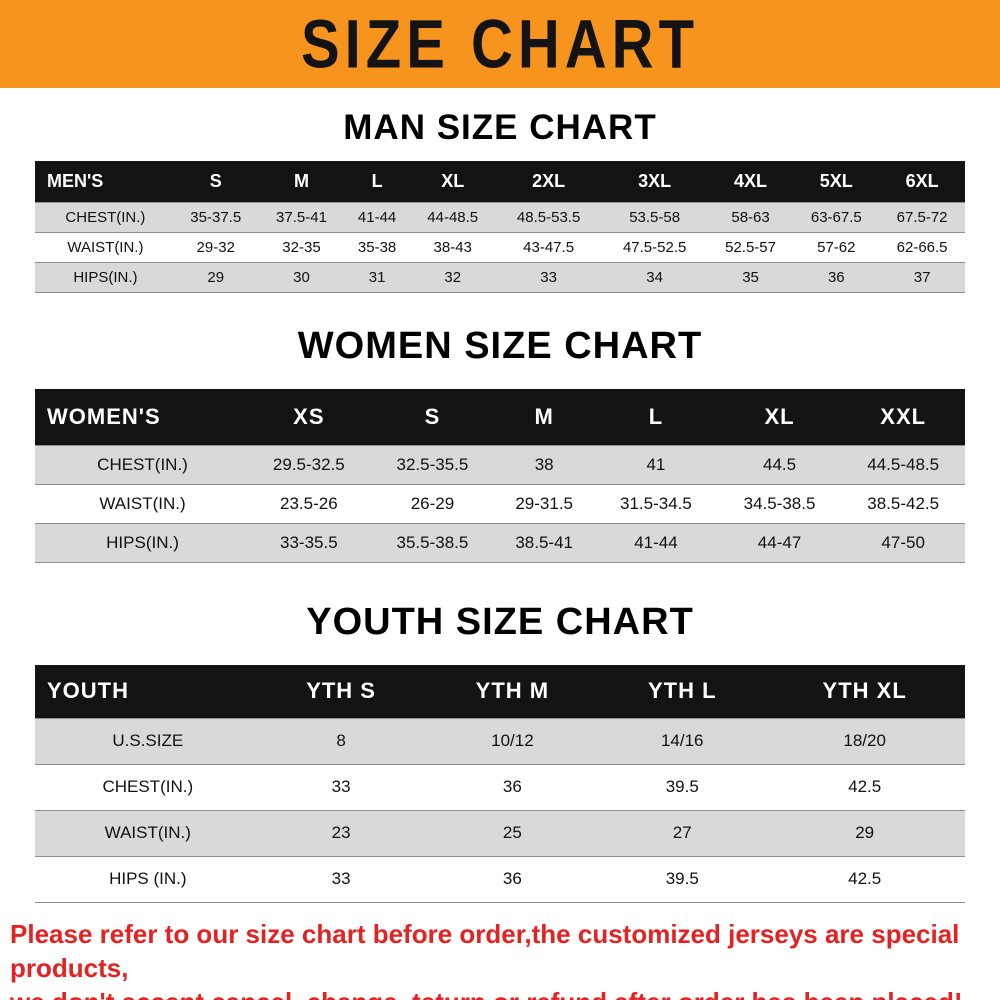 This screenshot has height=1000, width=1000. Describe the element at coordinates (146, 691) in the screenshot. I see `table-corner-label: YOUTH` at that location.